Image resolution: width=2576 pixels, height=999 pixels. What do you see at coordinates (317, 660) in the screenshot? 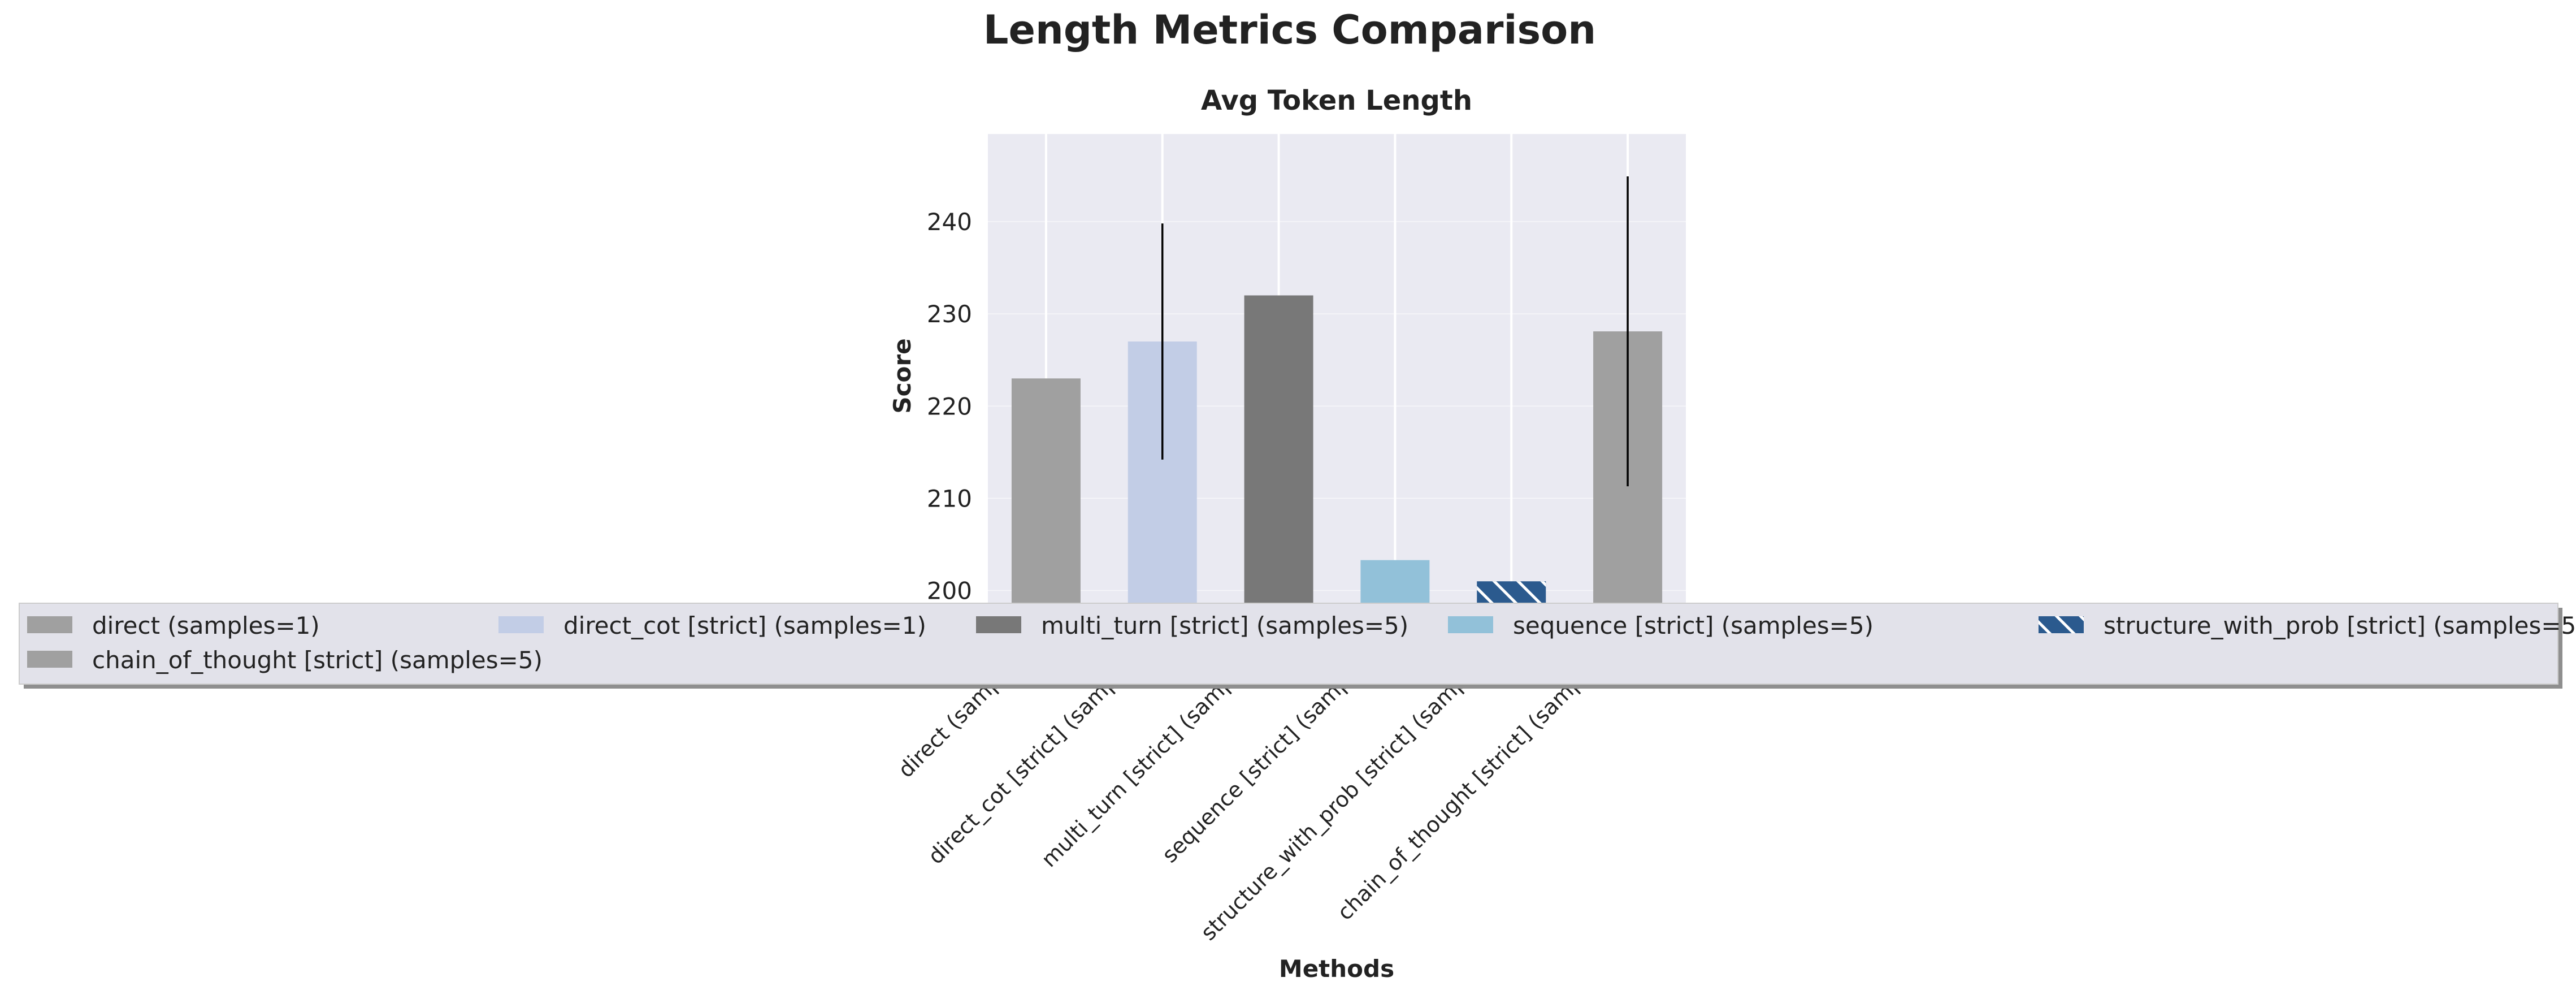
I see `legend-label: chain_of_thought [strict] (samples=5)` at bounding box center [317, 660].